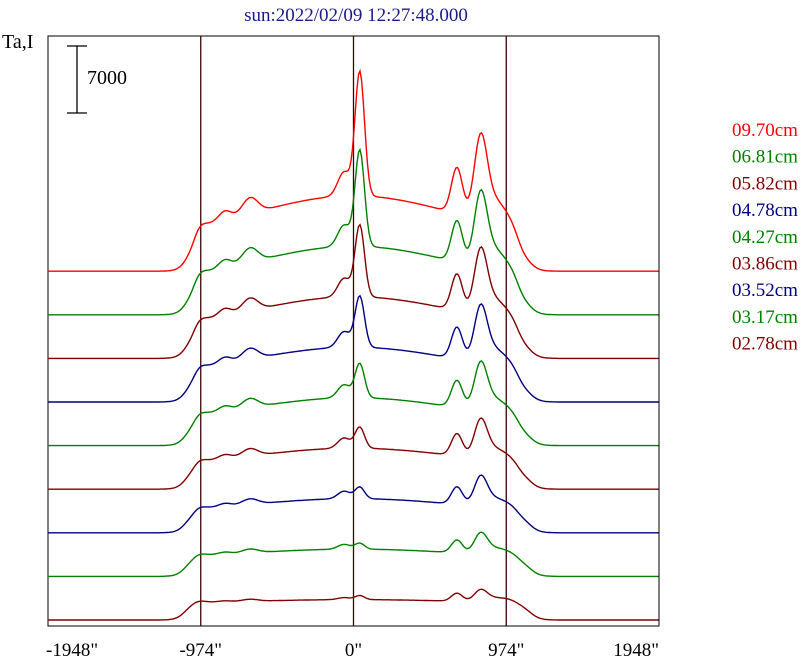 This screenshot has height=662, width=807. I want to click on x-tick-label: -1948", so click(72, 650).